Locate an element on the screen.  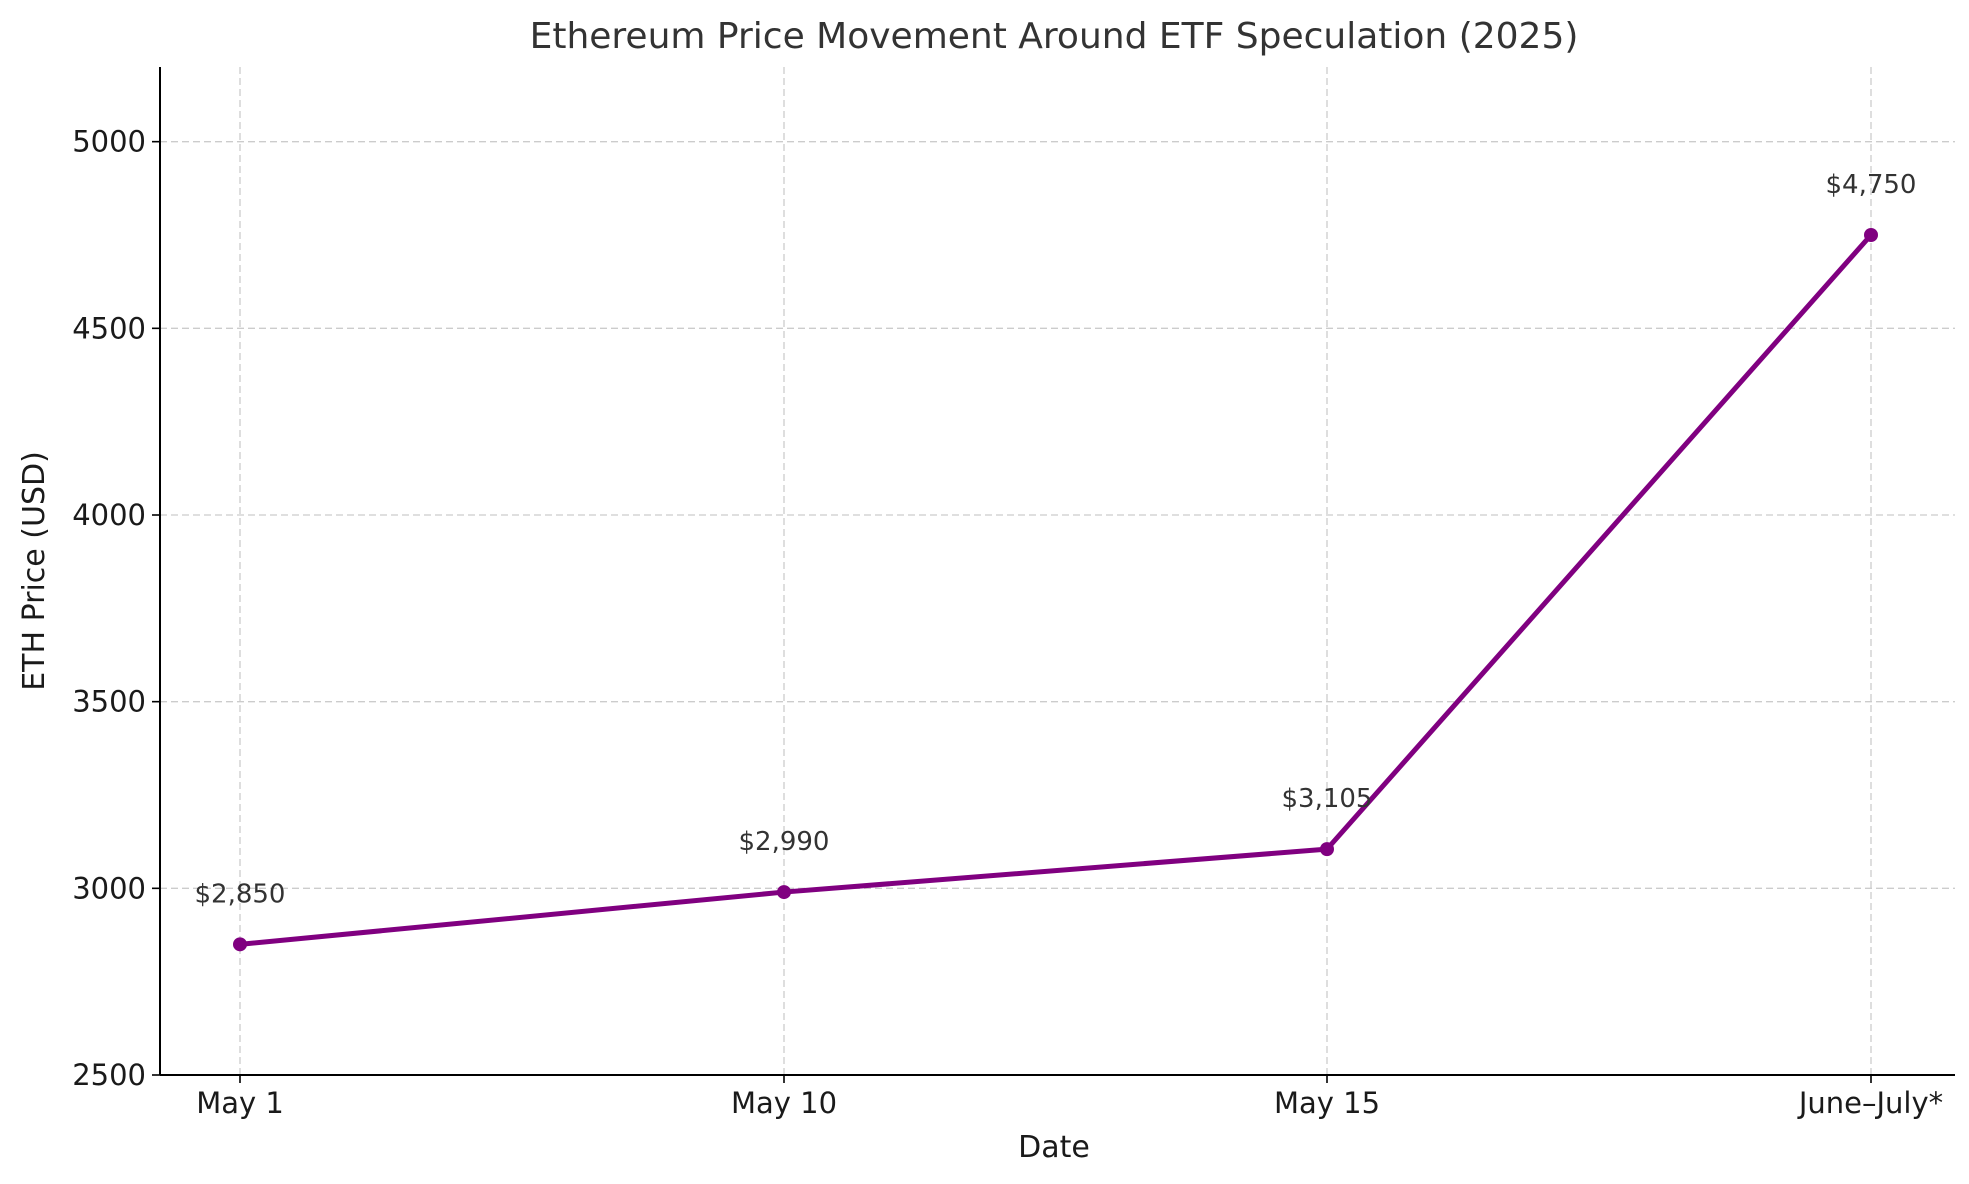
y-tick-label: 5000 is located at coordinates (109, 142).